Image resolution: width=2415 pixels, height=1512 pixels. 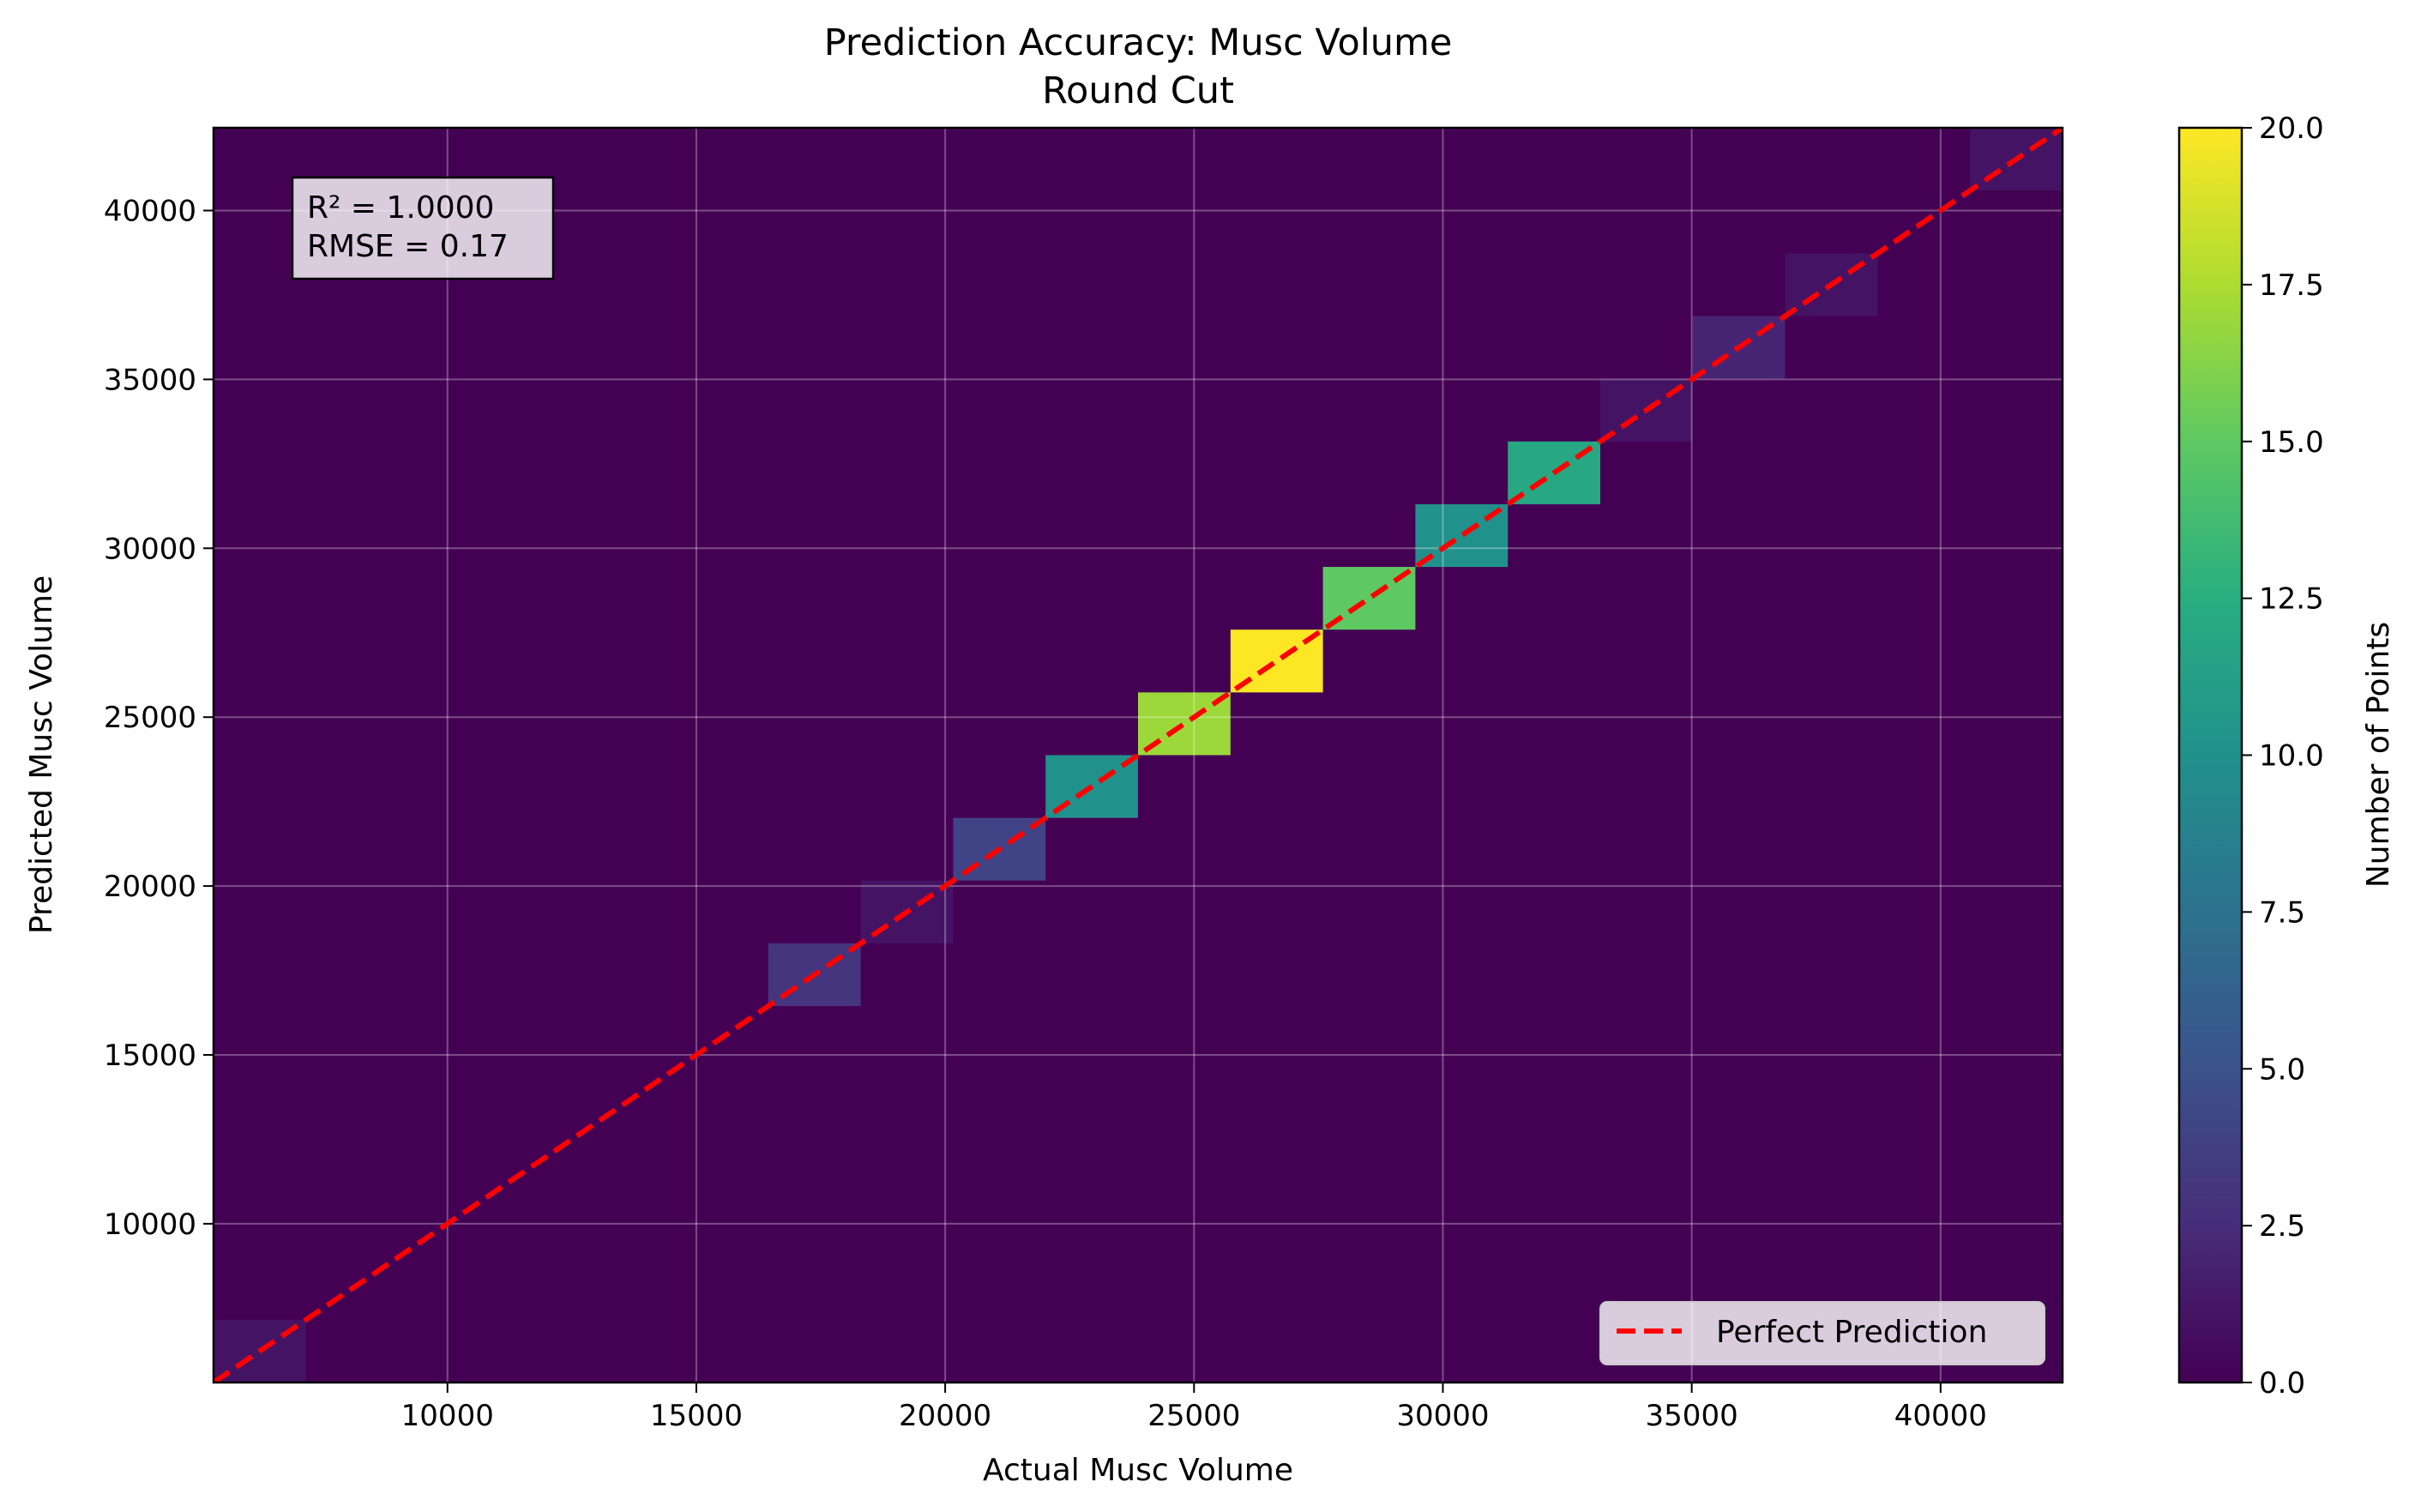 What do you see at coordinates (2282, 1383) in the screenshot?
I see `colorbar-tick-label: 0.0` at bounding box center [2282, 1383].